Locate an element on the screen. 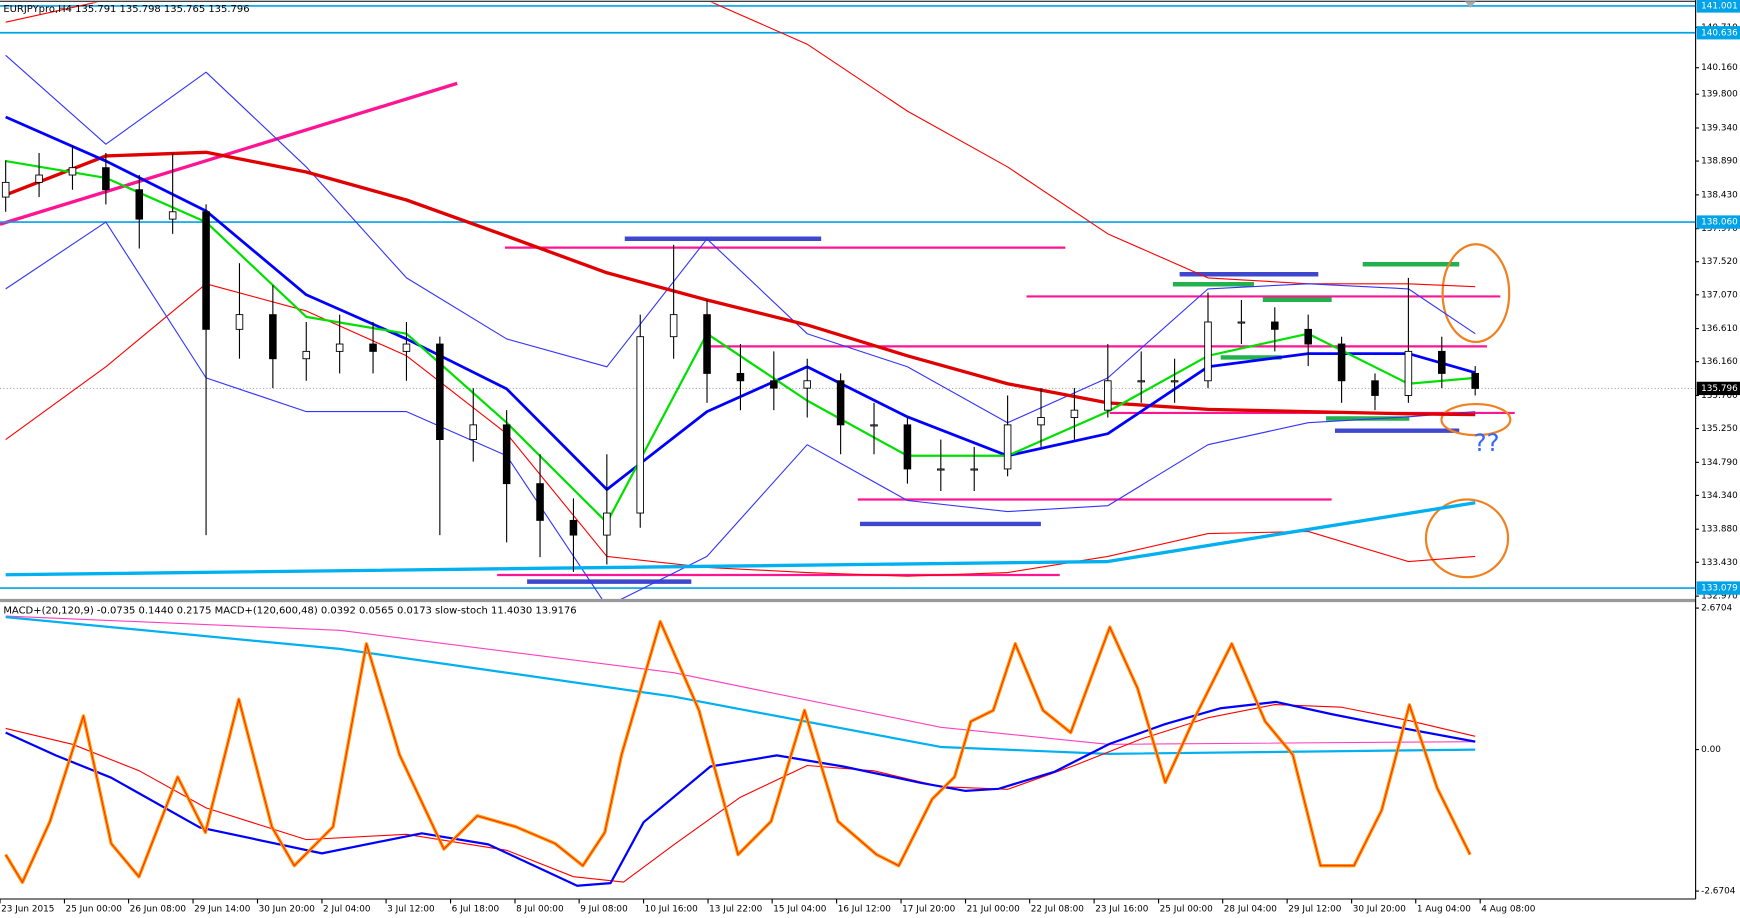 The width and height of the screenshot is (1740, 918). y-tick-label: 134.340 is located at coordinates (1719, 496).